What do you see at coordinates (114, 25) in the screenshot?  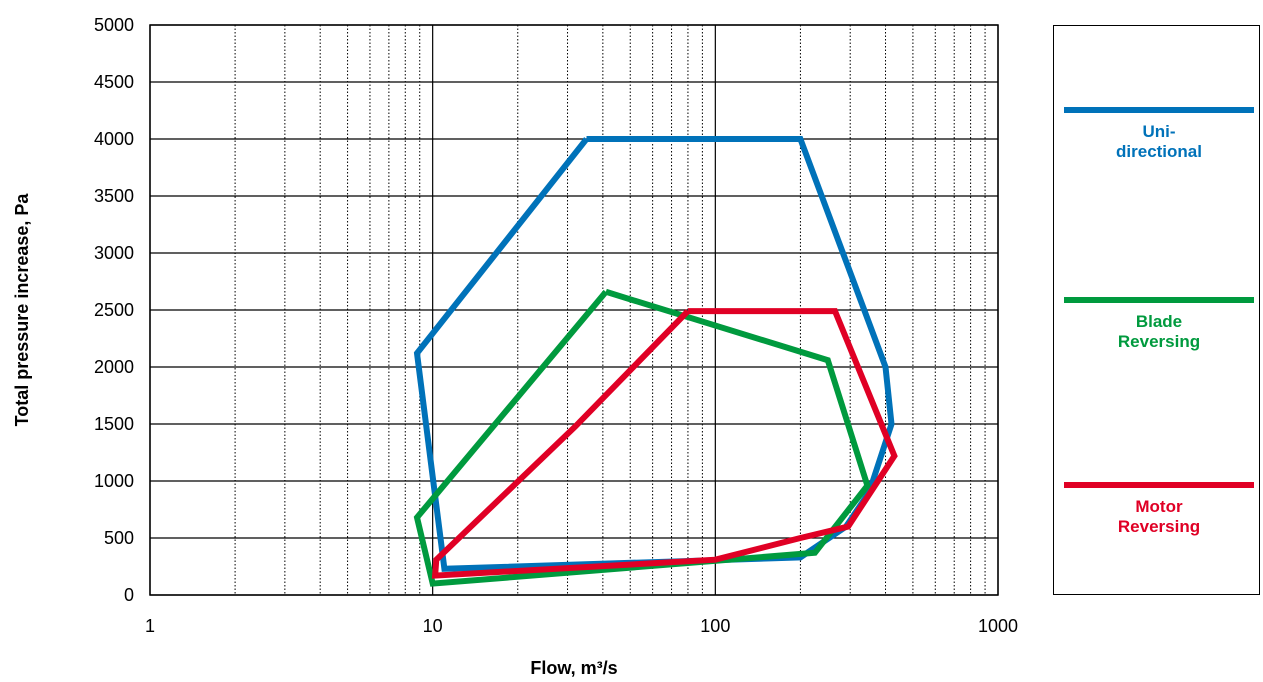 I see `y-tick-label: 5000` at bounding box center [114, 25].